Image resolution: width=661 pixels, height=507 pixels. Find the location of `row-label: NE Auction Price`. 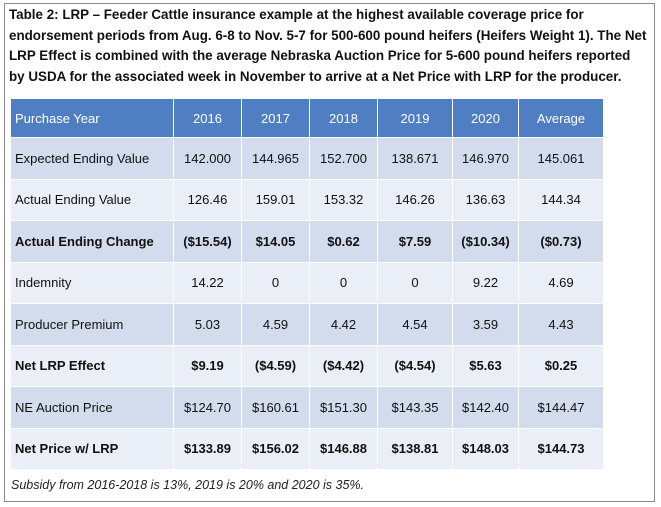

row-label: NE Auction Price is located at coordinates (92, 407).